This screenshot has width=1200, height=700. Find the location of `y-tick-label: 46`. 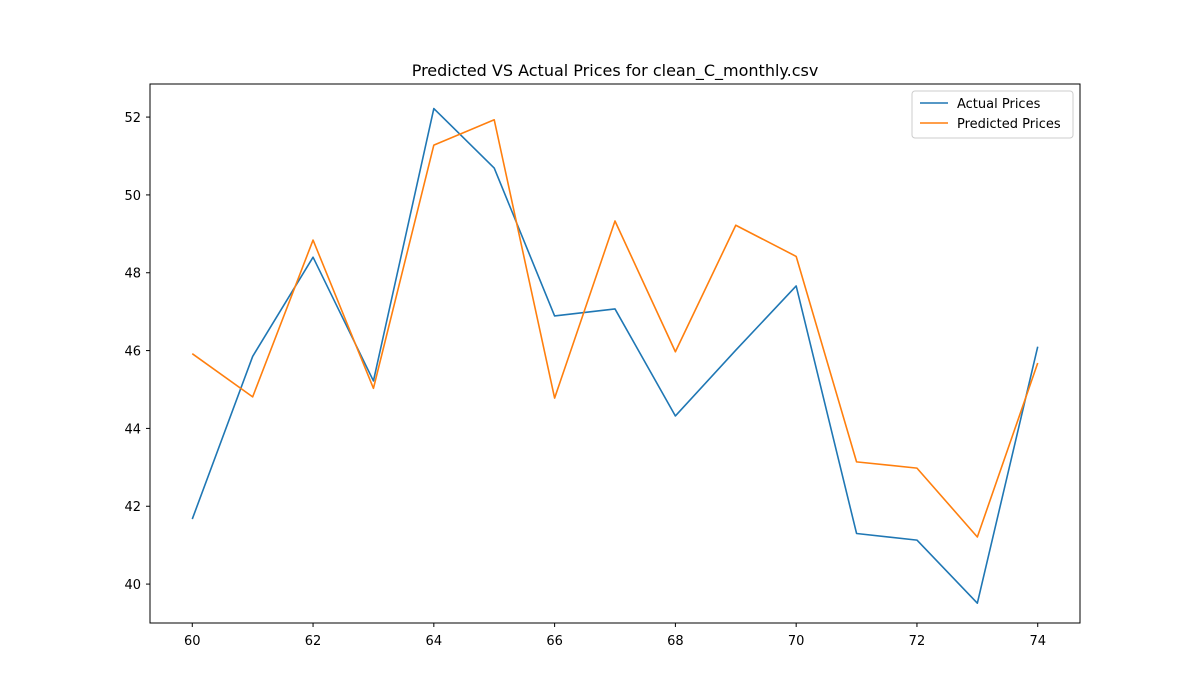

y-tick-label: 46 is located at coordinates (132, 352).